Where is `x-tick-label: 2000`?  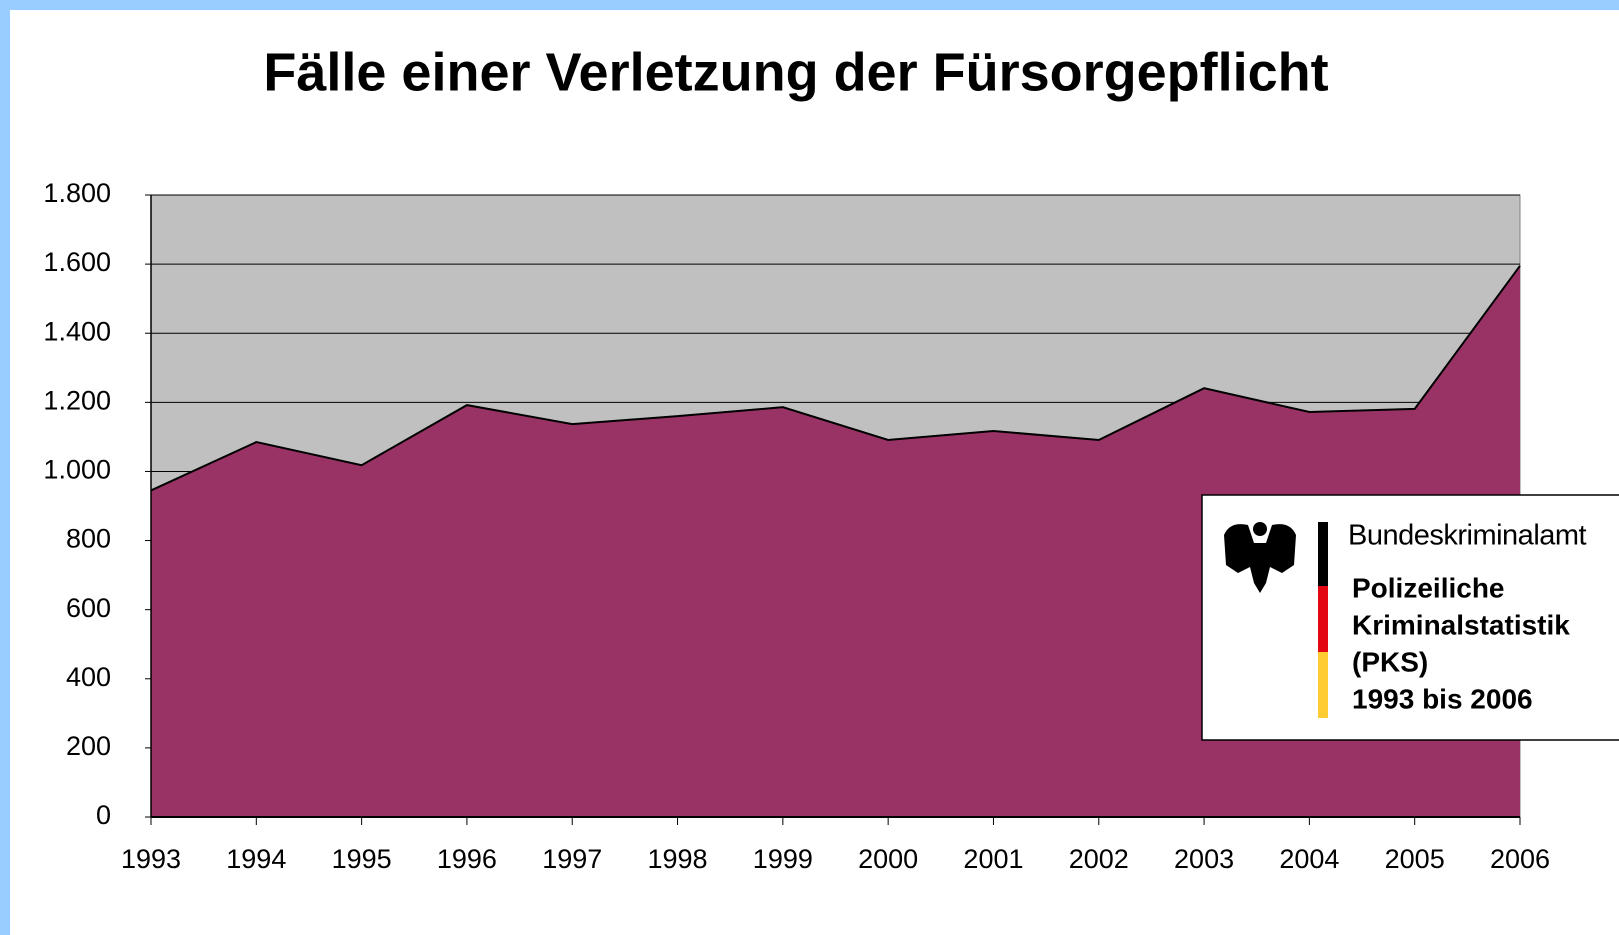 x-tick-label: 2000 is located at coordinates (888, 859).